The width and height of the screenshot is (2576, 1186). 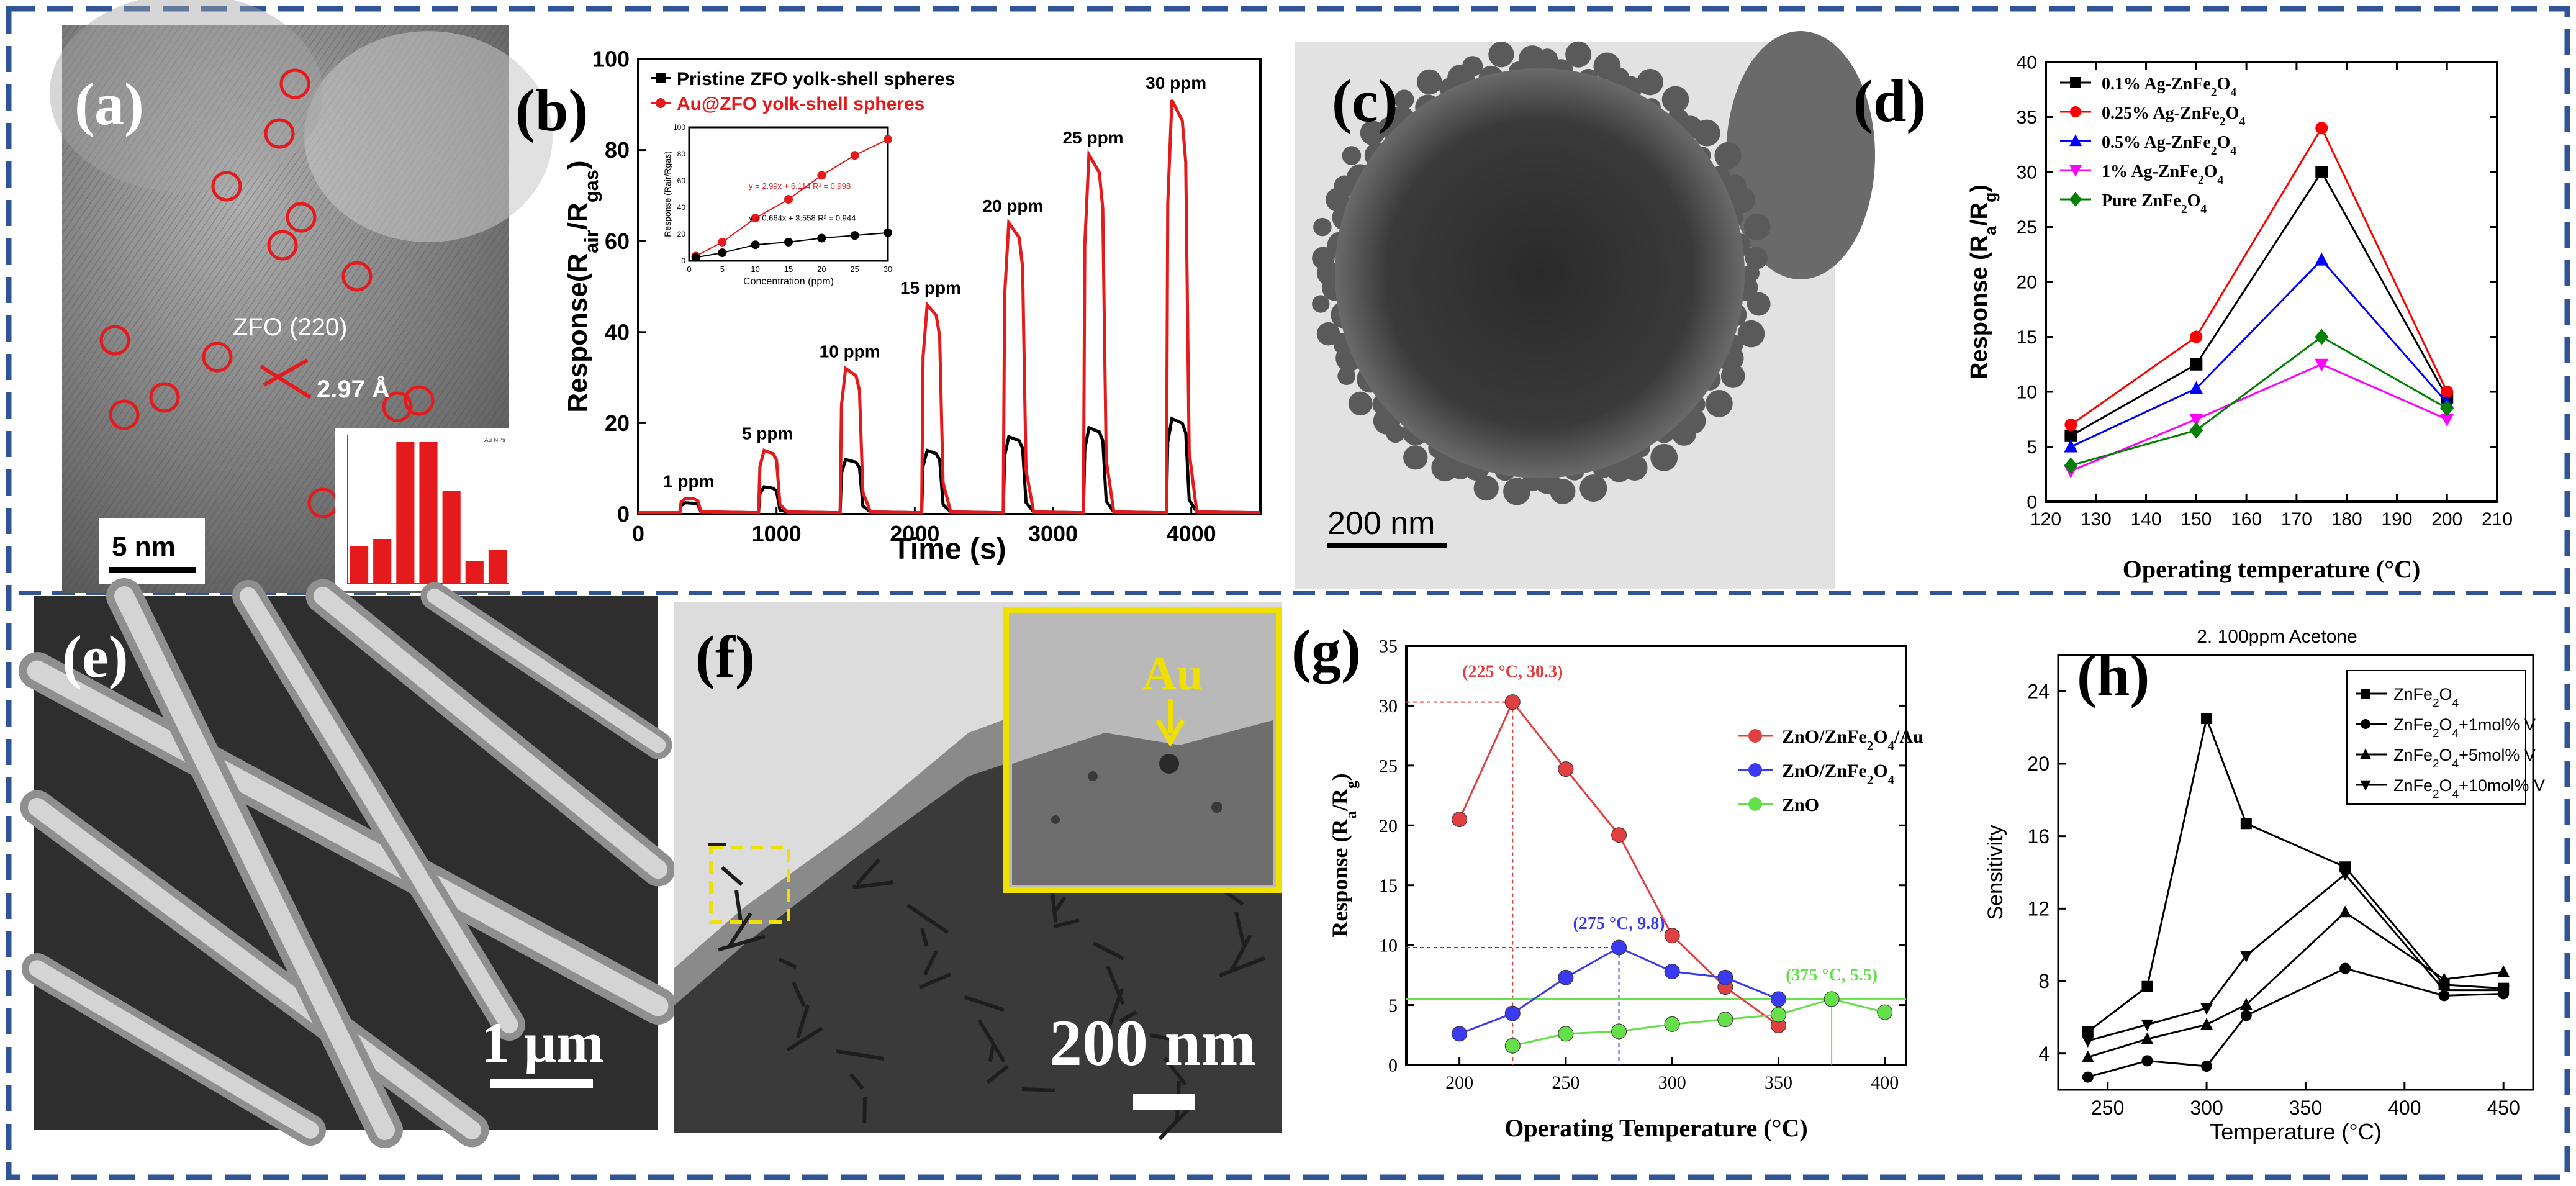 I want to click on y-tick-label: 4, so click(x=2044, y=1054).